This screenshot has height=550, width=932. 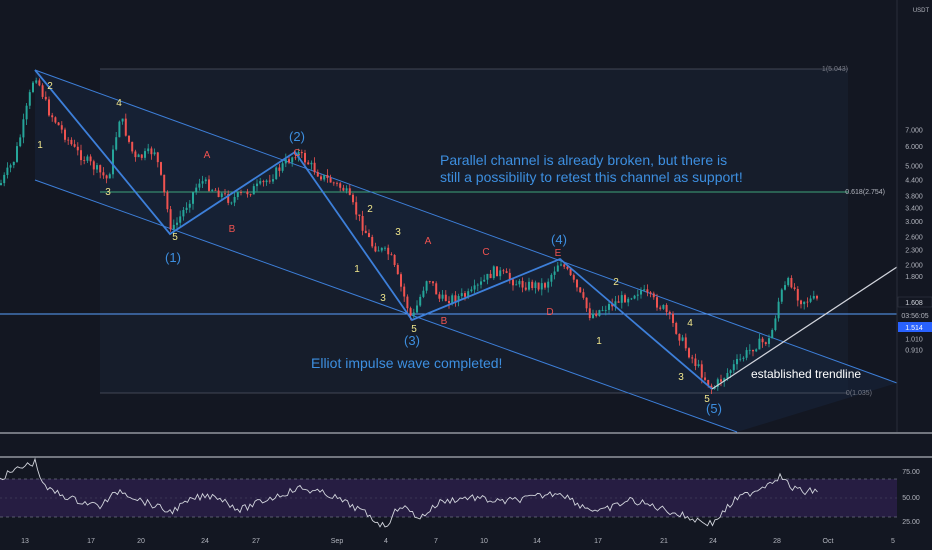 I want to click on last-price-value: 1.608, so click(x=914, y=303).